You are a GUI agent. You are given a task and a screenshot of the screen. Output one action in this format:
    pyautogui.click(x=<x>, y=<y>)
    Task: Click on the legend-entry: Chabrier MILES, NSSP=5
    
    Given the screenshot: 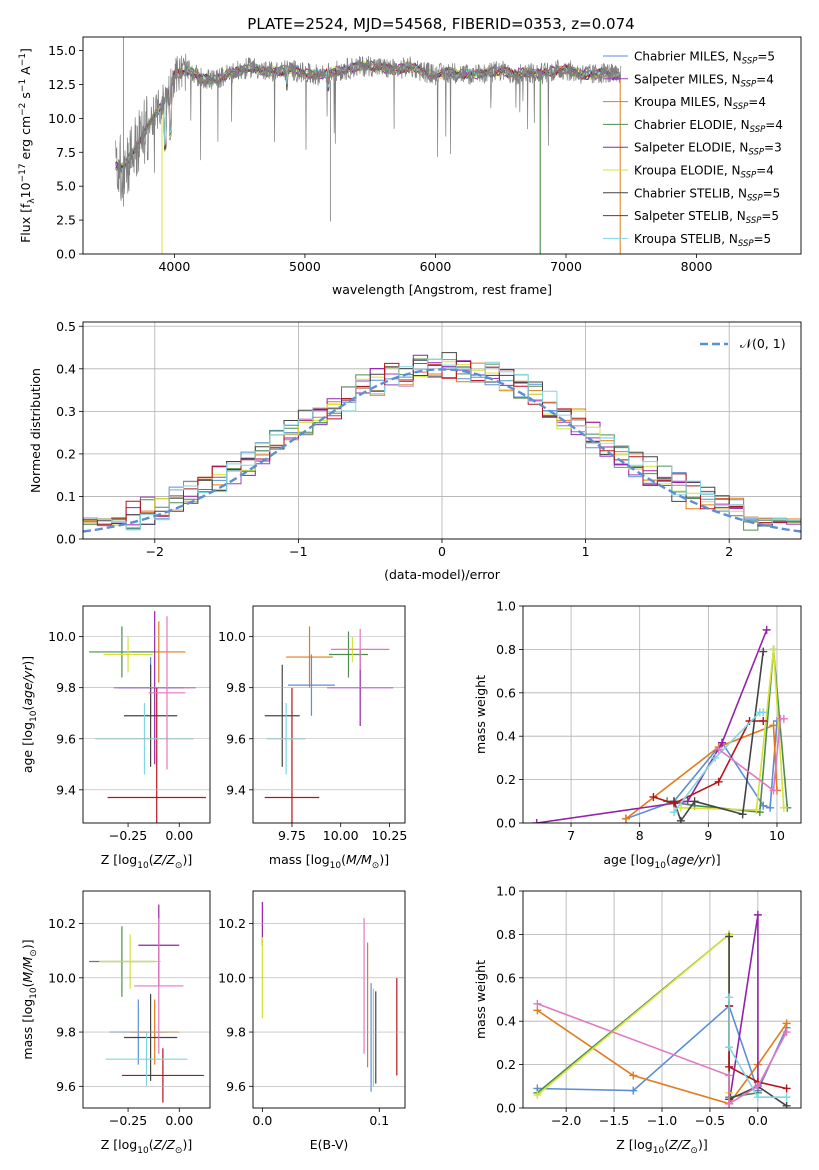 What is the action you would take?
    pyautogui.click(x=704, y=58)
    